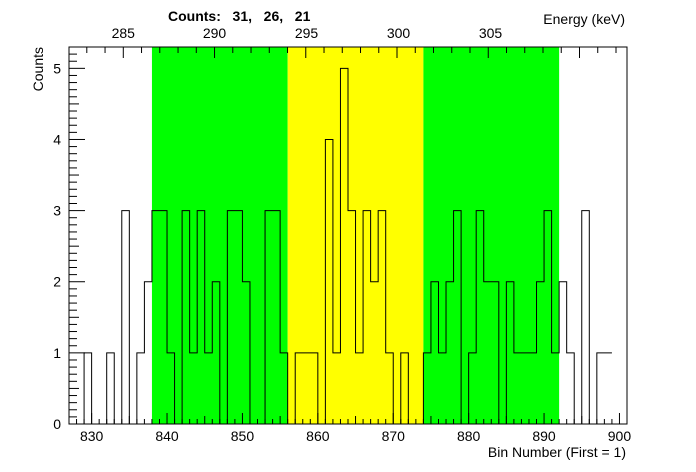 The image size is (696, 472). Describe the element at coordinates (57, 68) in the screenshot. I see `y-tick-label: 5` at that location.